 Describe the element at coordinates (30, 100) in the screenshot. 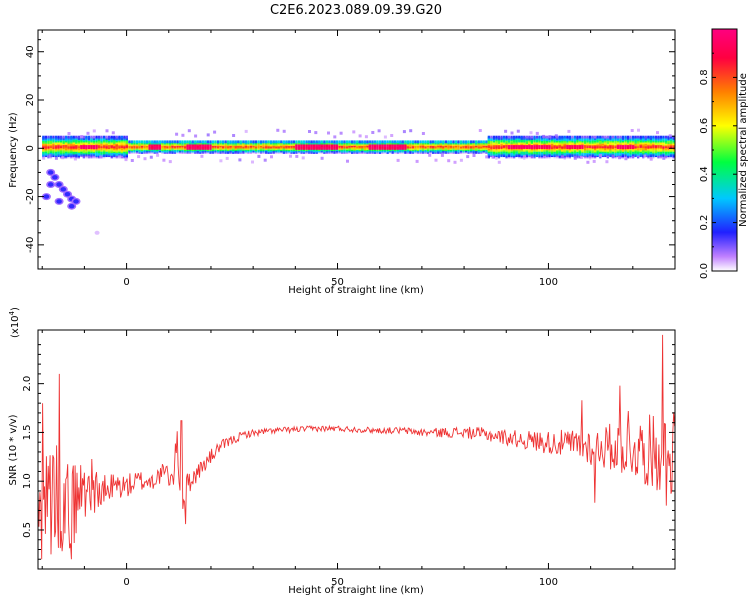

I see `spectrogram-ytick-label: 20` at that location.